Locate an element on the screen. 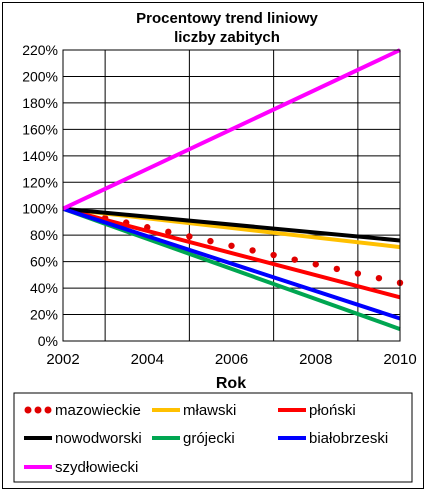 This screenshot has width=428, height=493. x-tick-label: 2004 is located at coordinates (147, 359).